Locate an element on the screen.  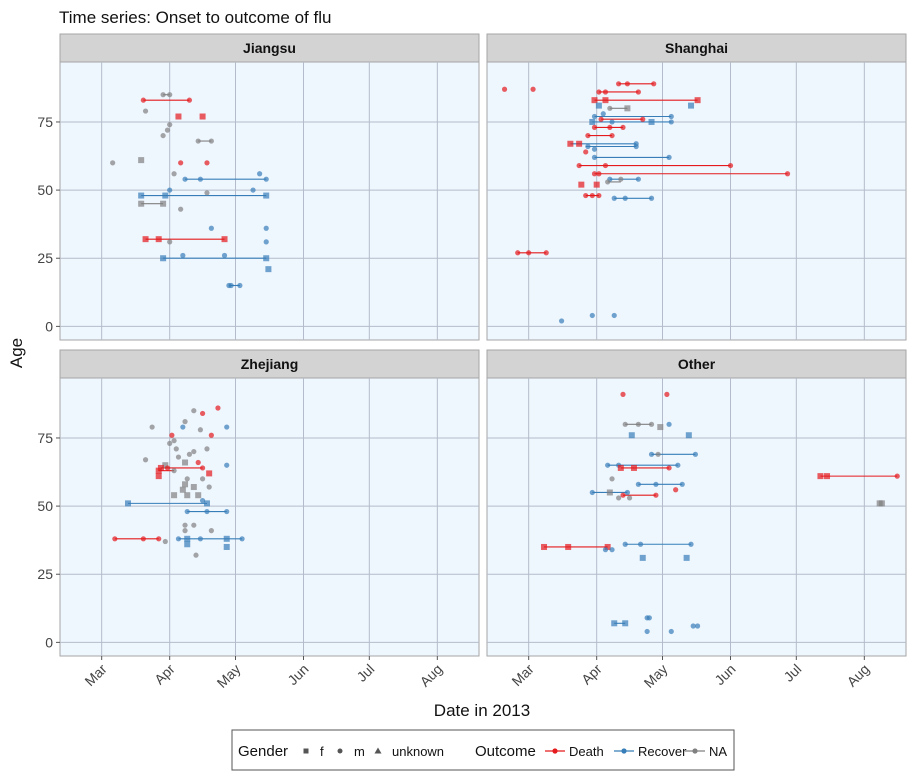
strip-label: Zhejiang is located at coordinates (270, 364).